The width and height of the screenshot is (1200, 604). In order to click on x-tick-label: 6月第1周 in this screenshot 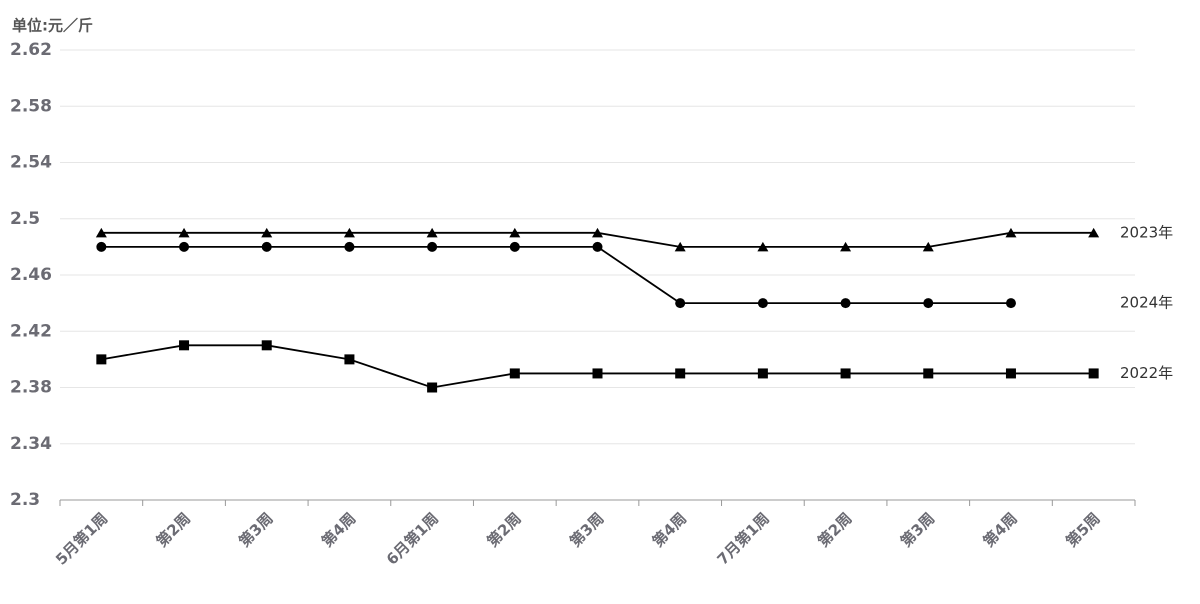, I will do `click(412, 538)`.